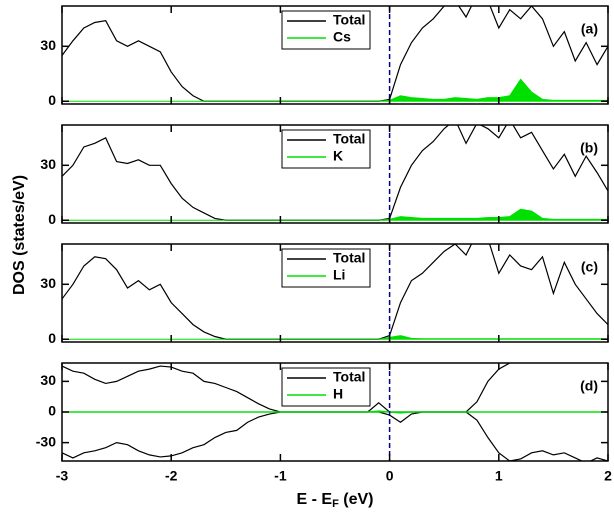 This screenshot has height=514, width=614. Describe the element at coordinates (608, 476) in the screenshot. I see `x-tick-label: 2` at that location.